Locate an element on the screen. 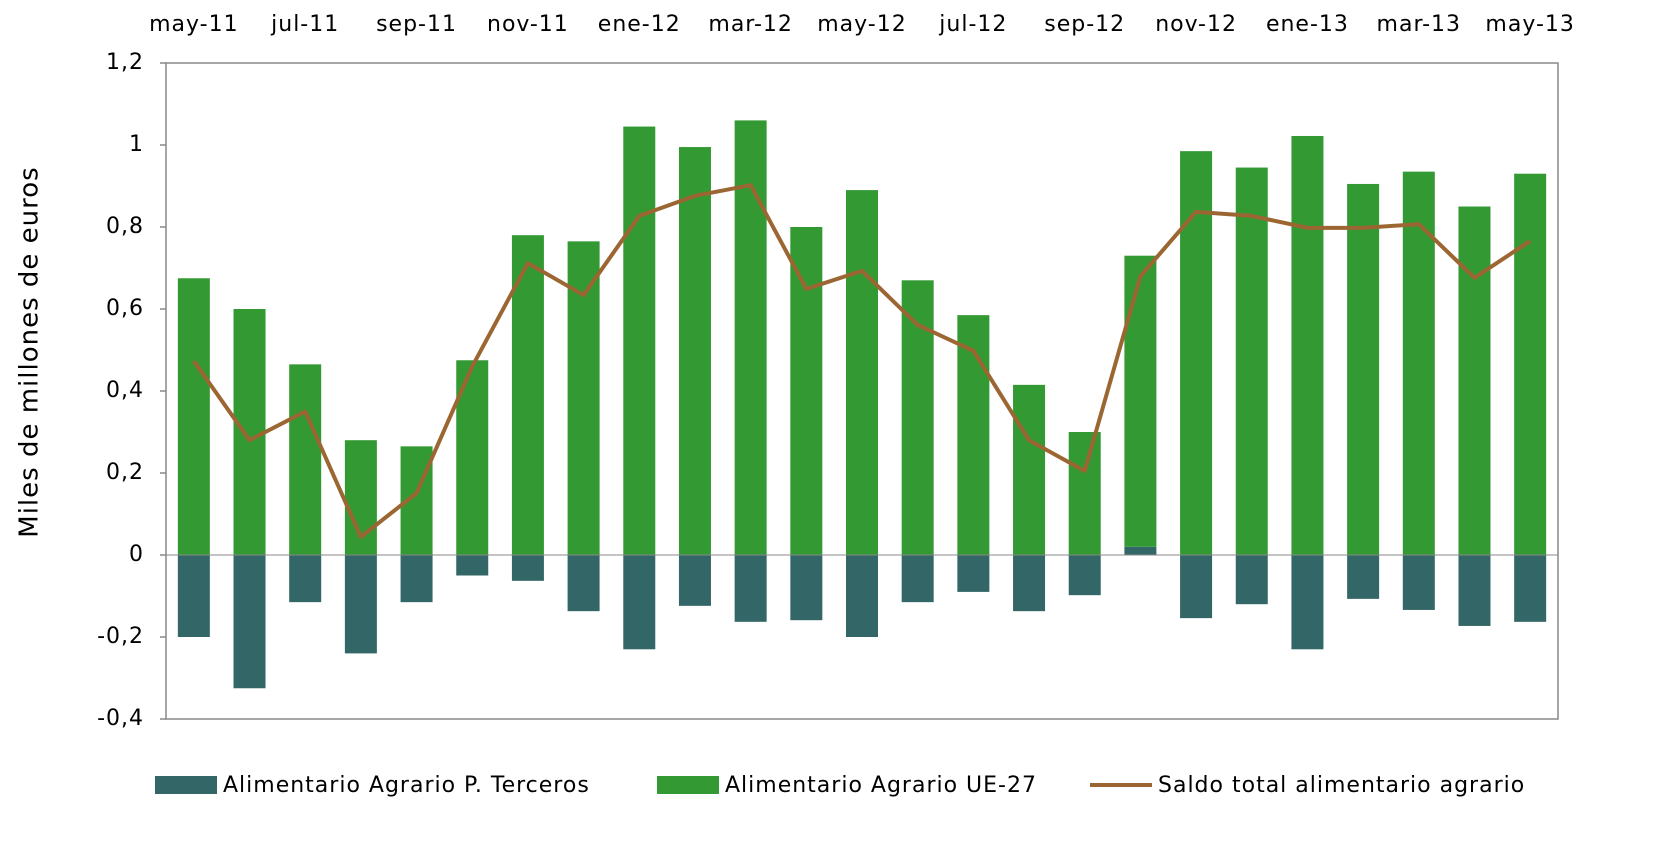  y-tick-label: 0,6 is located at coordinates (125, 308).